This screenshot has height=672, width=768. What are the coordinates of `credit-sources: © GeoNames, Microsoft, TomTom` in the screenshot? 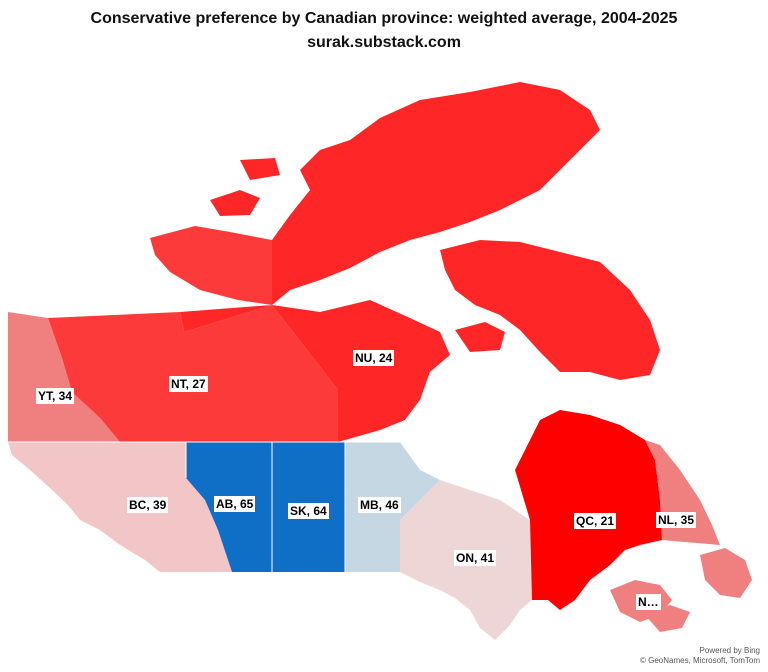 It's located at (700, 660).